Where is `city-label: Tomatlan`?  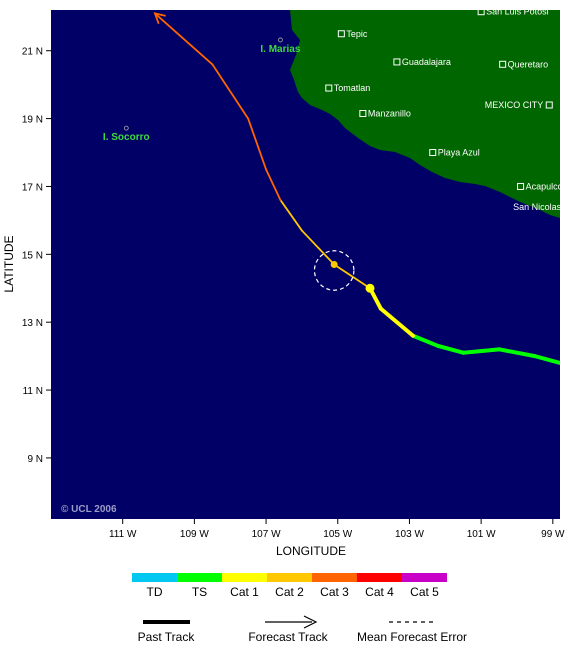 city-label: Tomatlan is located at coordinates (352, 88).